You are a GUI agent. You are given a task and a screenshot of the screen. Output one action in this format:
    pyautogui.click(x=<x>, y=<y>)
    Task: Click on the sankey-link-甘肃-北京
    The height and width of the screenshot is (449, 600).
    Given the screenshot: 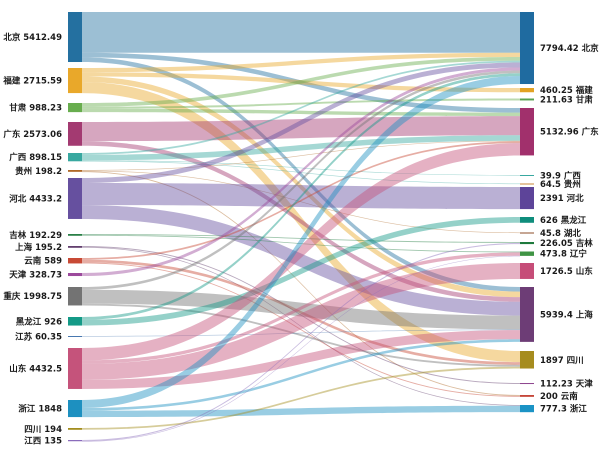 What is the action you would take?
    pyautogui.click(x=301, y=81)
    